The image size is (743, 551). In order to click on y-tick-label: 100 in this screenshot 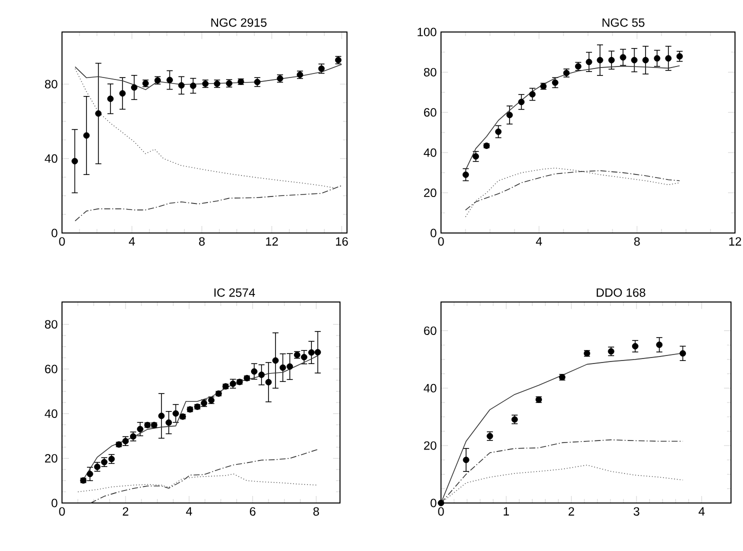, I will do `click(427, 32)`.